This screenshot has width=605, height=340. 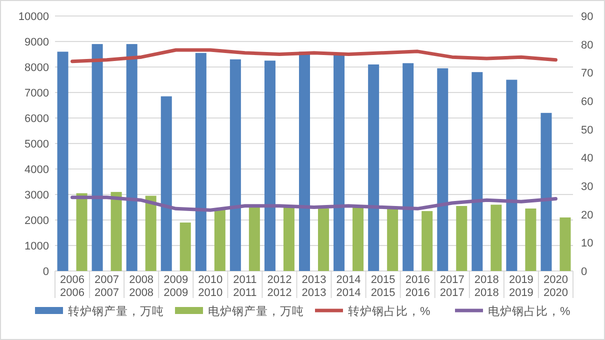 What do you see at coordinates (521, 286) in the screenshot?
I see `x-tick-label: 2019 2019` at bounding box center [521, 286].